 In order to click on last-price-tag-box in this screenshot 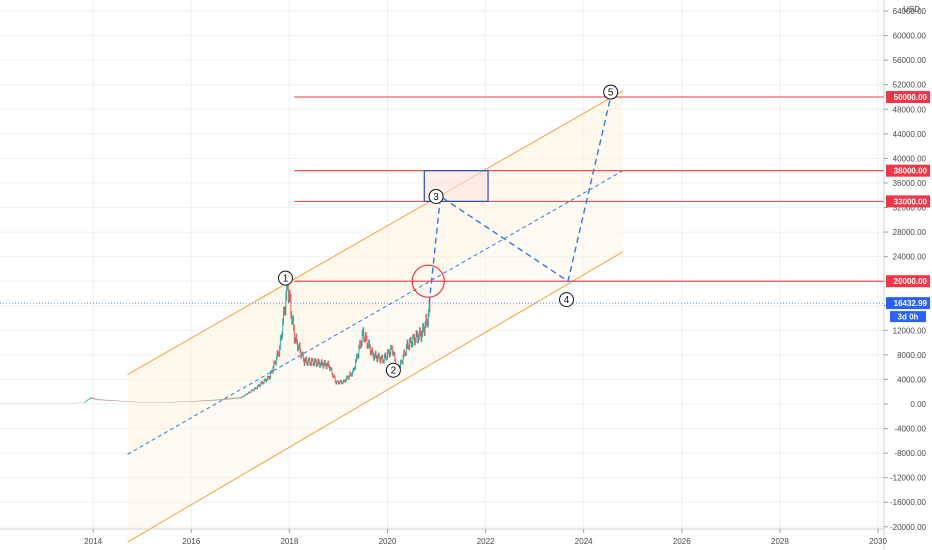, I will do `click(908, 303)`.